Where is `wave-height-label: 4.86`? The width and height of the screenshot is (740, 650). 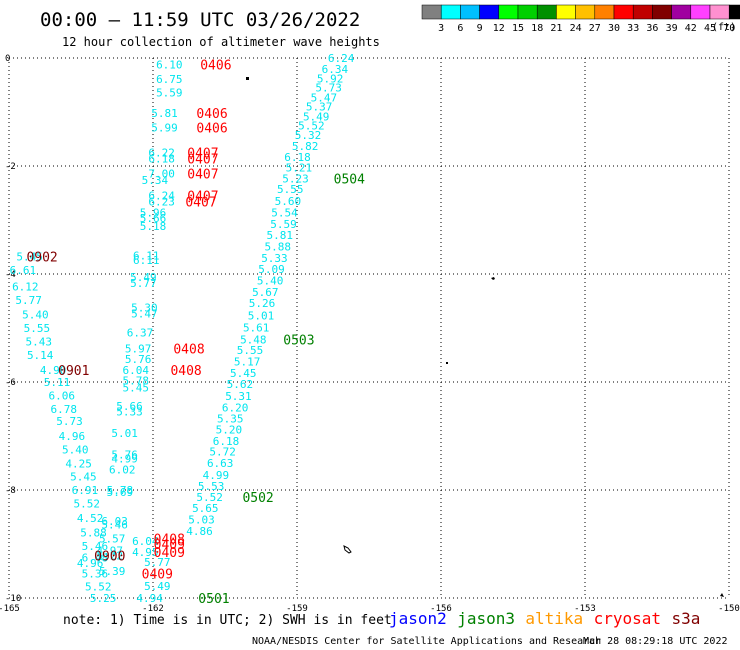 wave-height-label: 4.86 is located at coordinates (199, 531).